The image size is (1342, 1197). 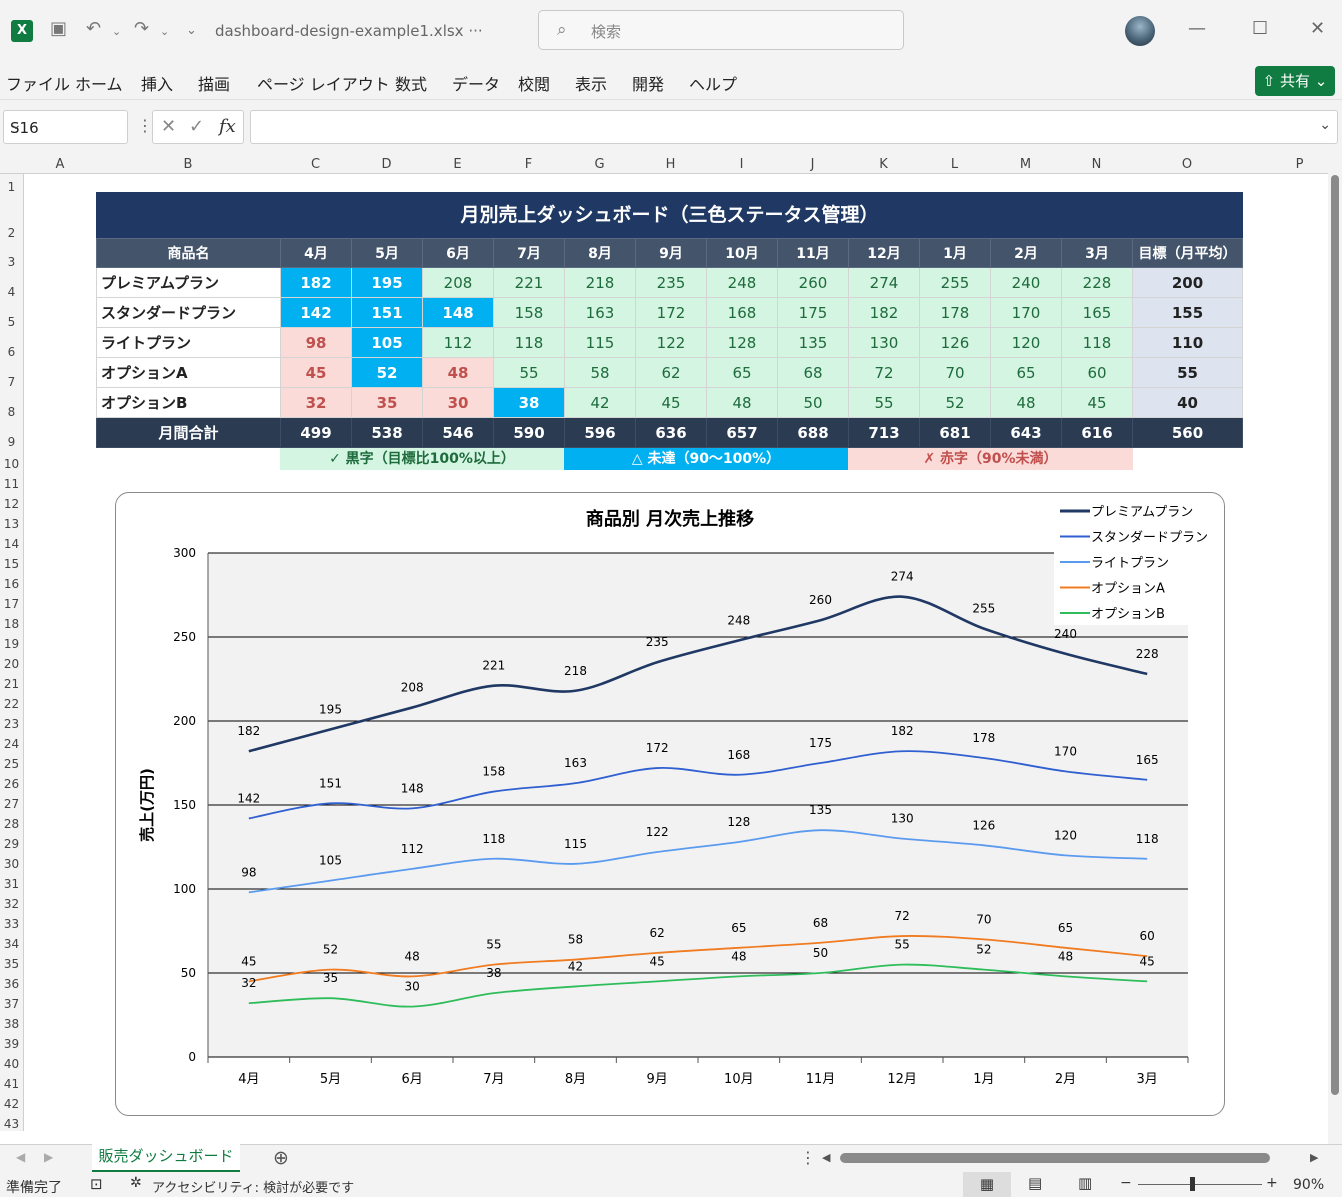 I want to click on vertical-scroll-thumb, so click(x=1335, y=635).